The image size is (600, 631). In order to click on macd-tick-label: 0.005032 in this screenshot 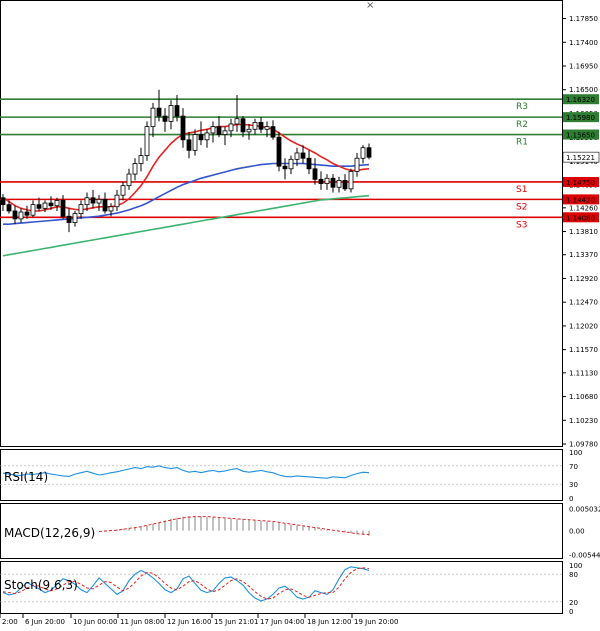, I will do `click(584, 510)`.